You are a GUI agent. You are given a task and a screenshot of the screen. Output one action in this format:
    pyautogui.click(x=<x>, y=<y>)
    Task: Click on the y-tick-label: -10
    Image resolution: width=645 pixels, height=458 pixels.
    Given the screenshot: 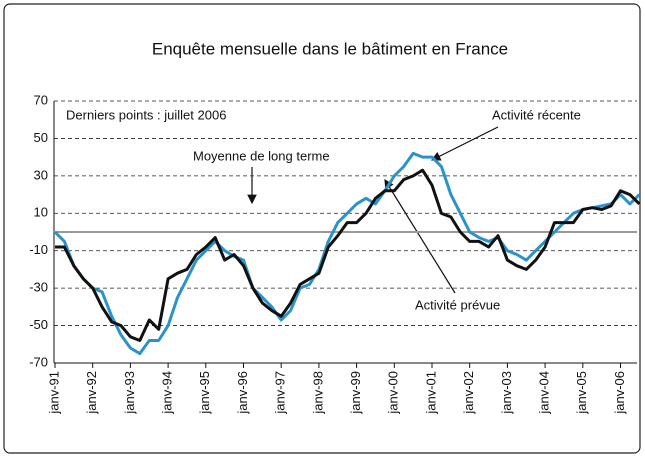 What is the action you would take?
    pyautogui.click(x=38, y=249)
    